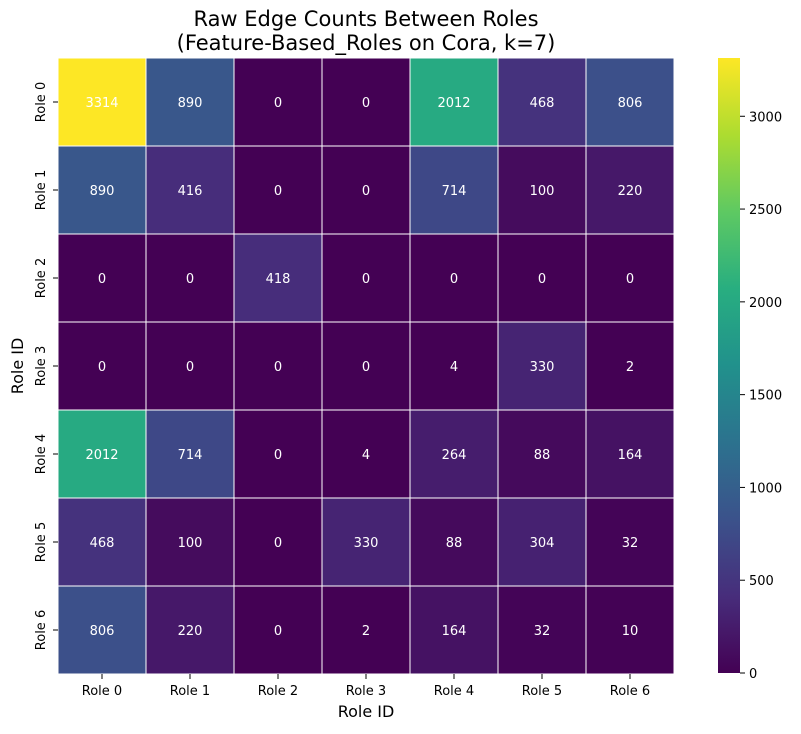  What do you see at coordinates (366, 43) in the screenshot?
I see `chart-subtitle: (Feature-Based_Roles on Cora, k=7)` at bounding box center [366, 43].